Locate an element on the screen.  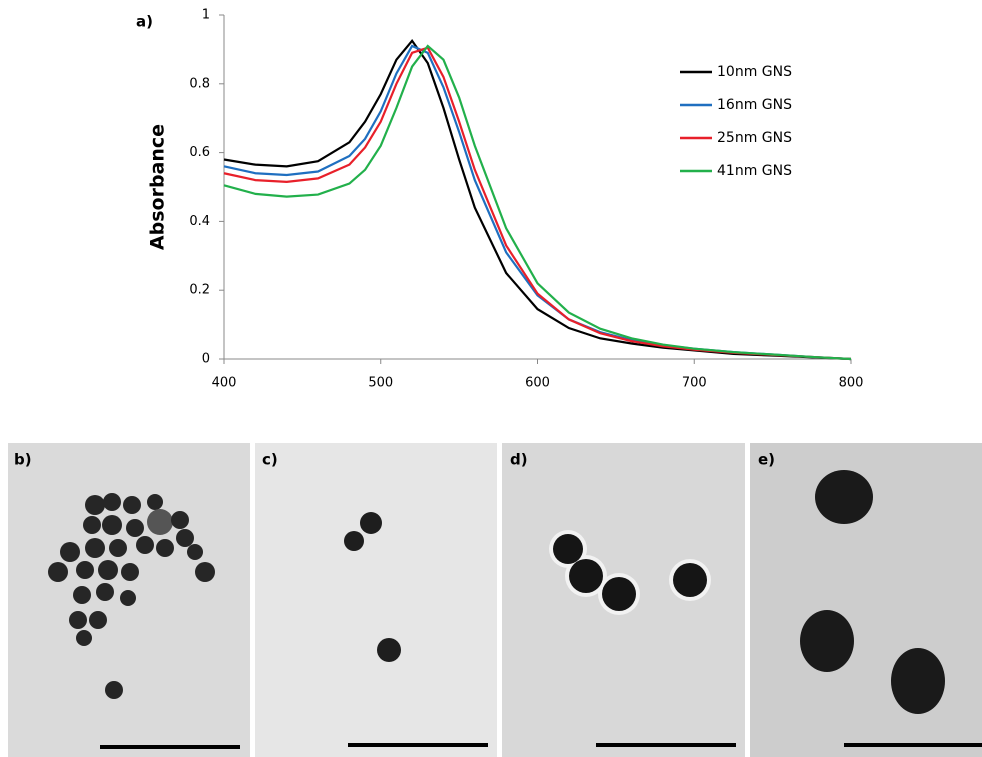
x-tick-label: 800 is located at coordinates (851, 383).